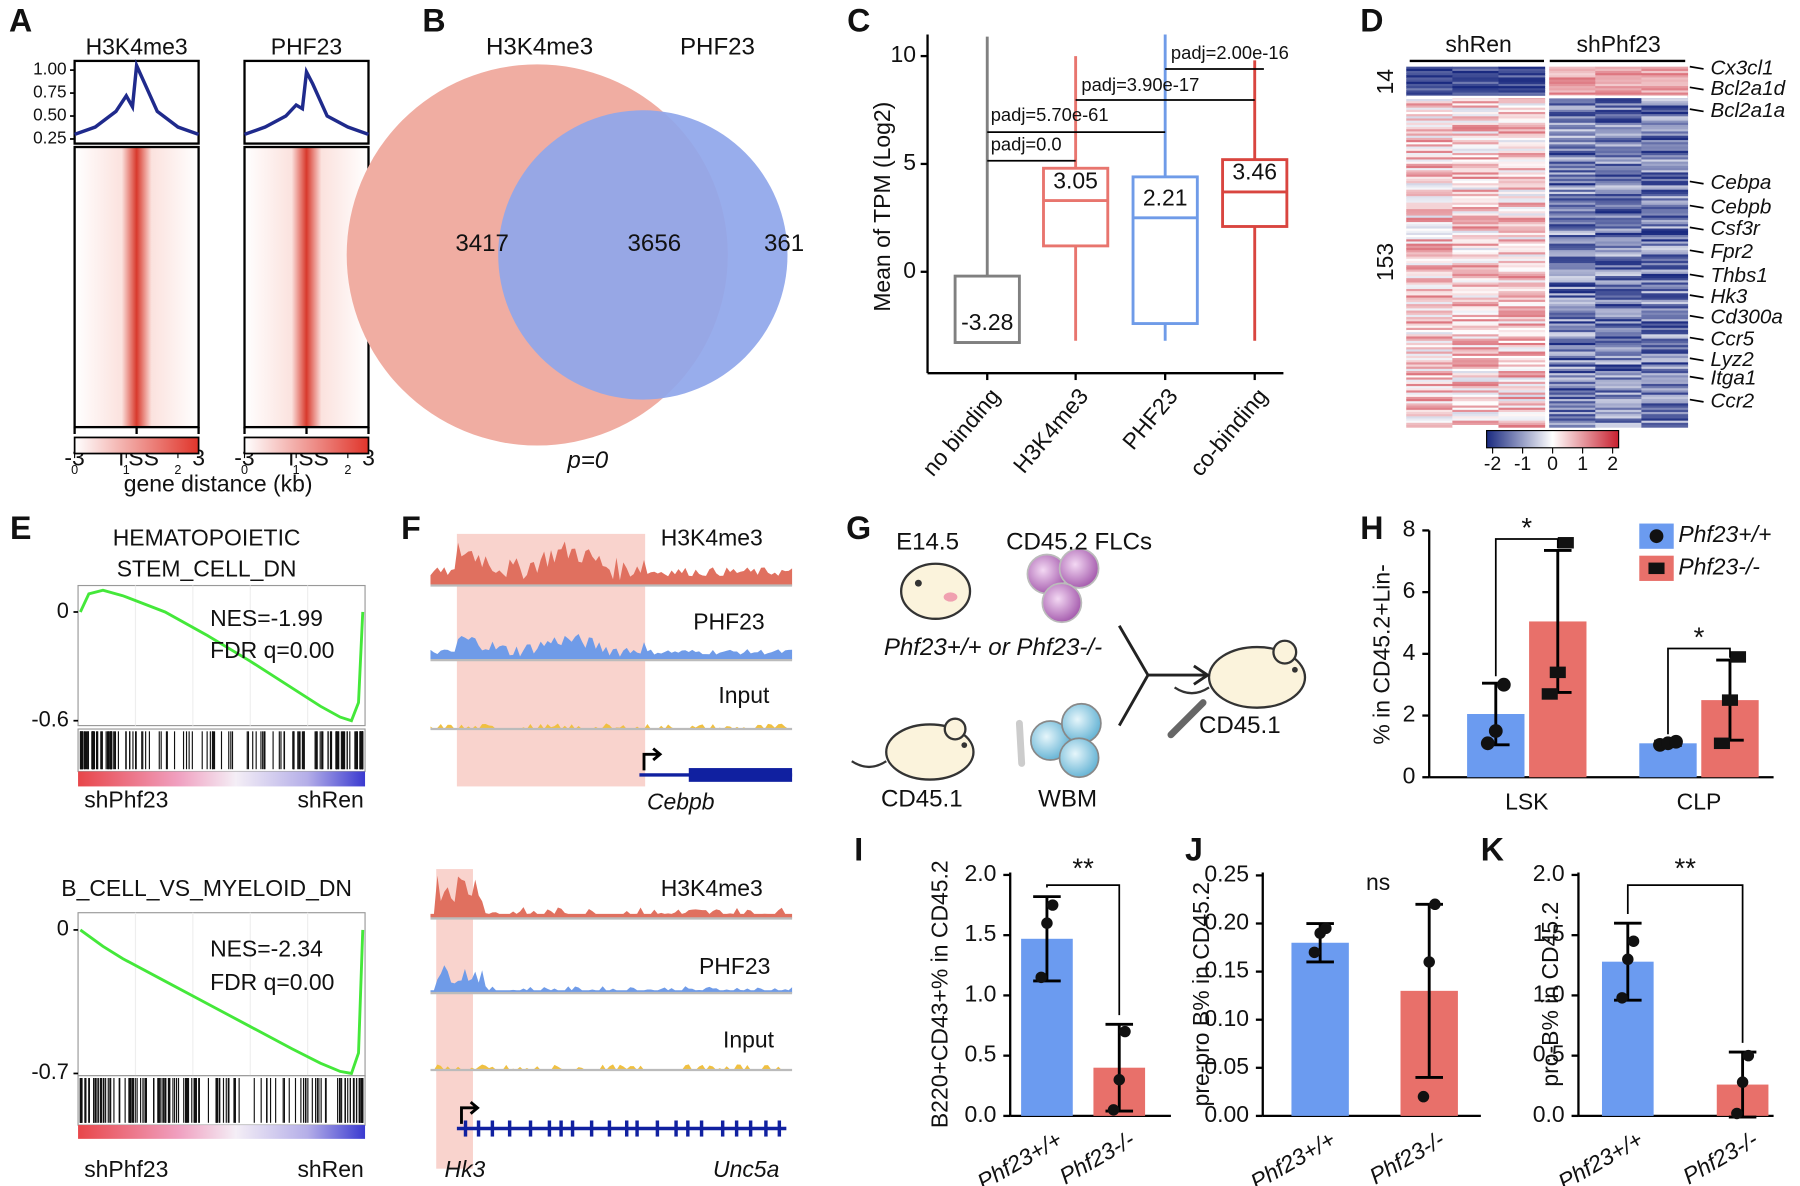  I want to click on y-axis-label: B220+CD43+% in CD45.2, so click(939, 994).